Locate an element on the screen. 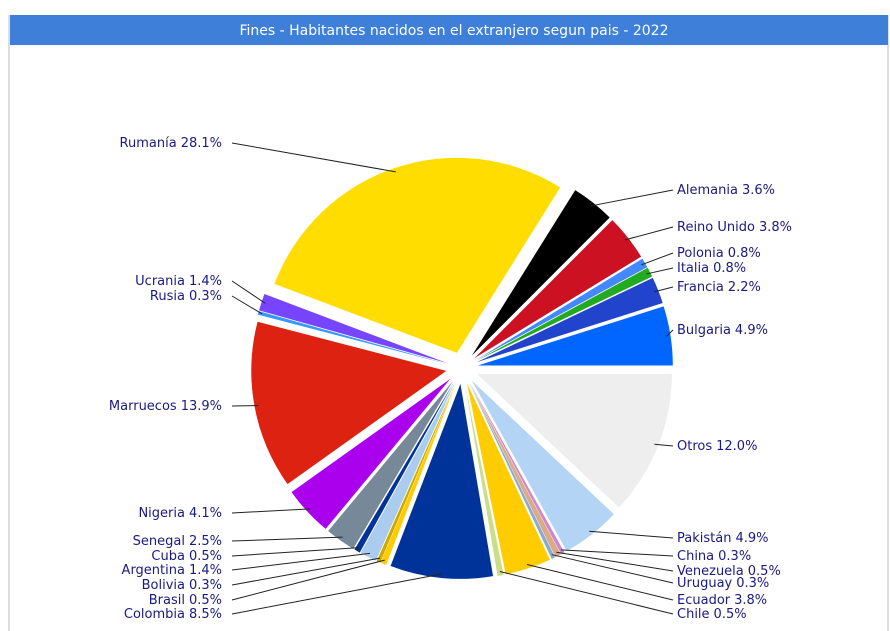 This screenshot has height=631, width=890. slice-label: Rumanía 28.1% is located at coordinates (171, 143).